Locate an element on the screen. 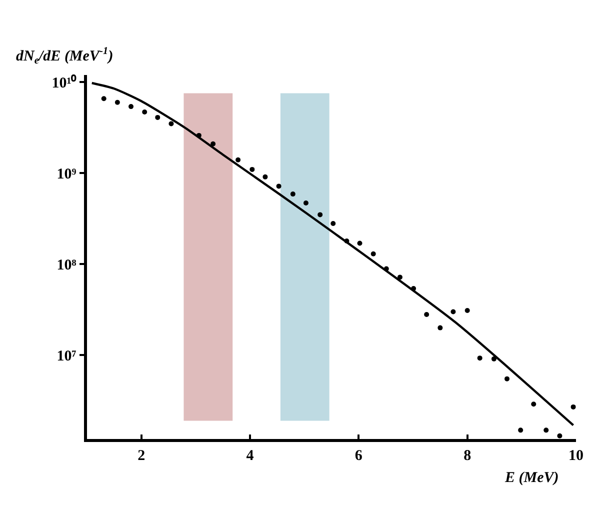  y-tick-label: 10⁹ is located at coordinates (66, 174).